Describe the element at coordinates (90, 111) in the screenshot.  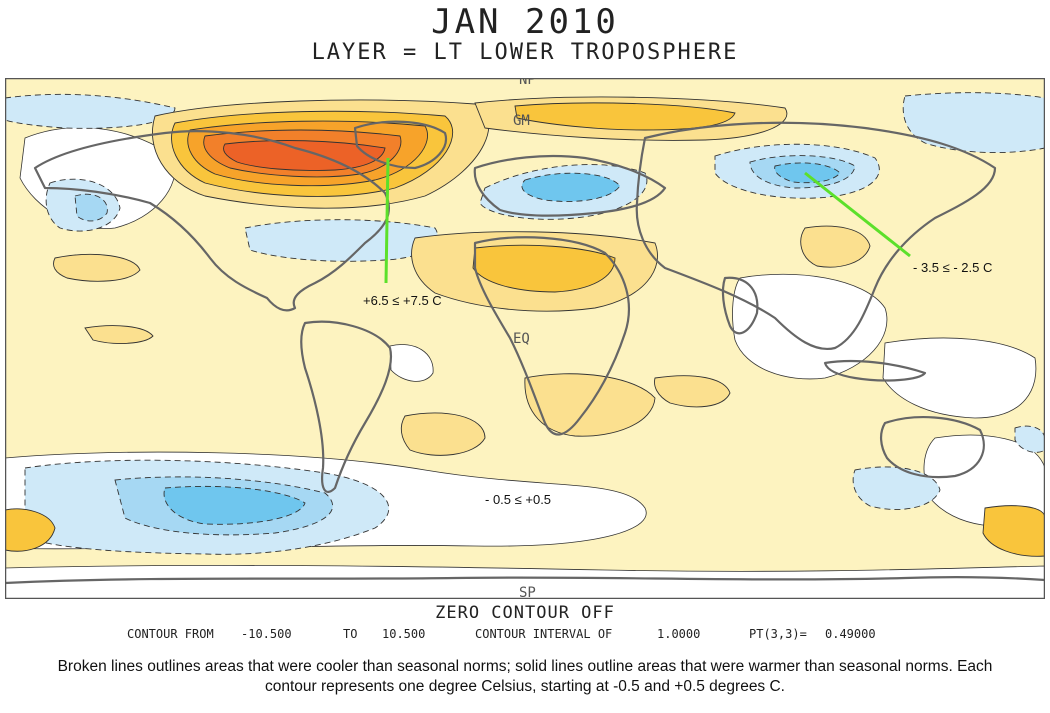
I see `cool-arctic-west` at that location.